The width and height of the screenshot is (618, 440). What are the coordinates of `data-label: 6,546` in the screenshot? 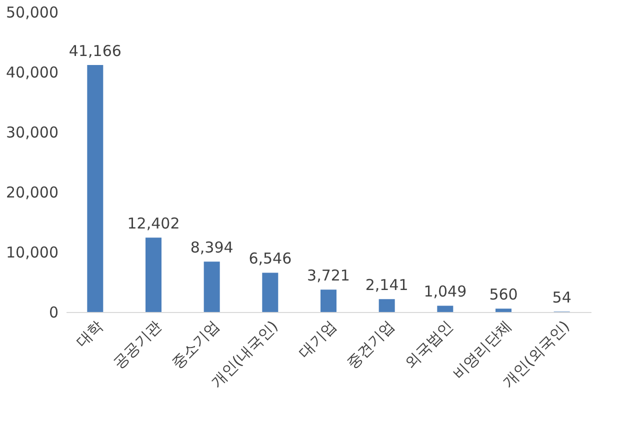 It's located at (270, 259).